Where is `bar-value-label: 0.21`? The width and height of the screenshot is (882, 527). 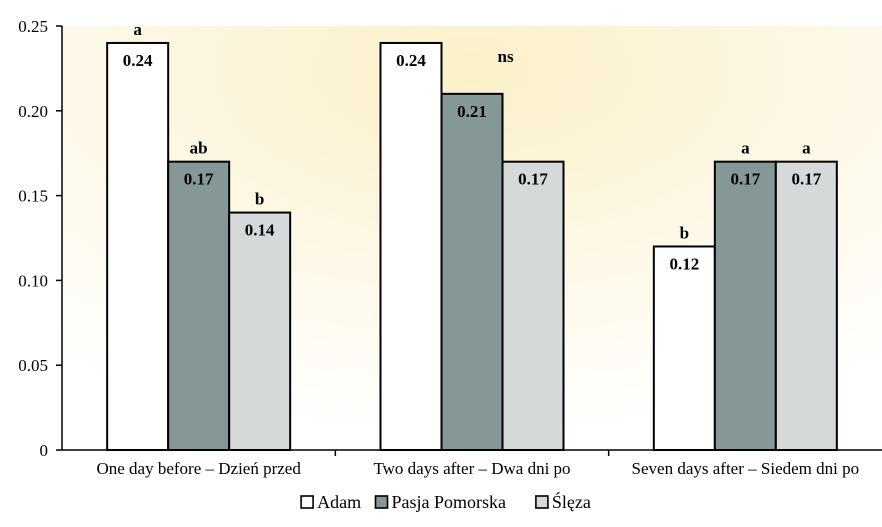 bar-value-label: 0.21 is located at coordinates (472, 111).